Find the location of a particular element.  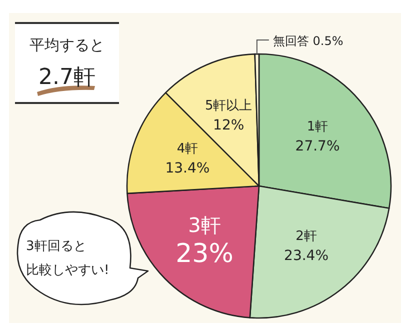

text: 比較しやすい! is located at coordinates (68, 270).